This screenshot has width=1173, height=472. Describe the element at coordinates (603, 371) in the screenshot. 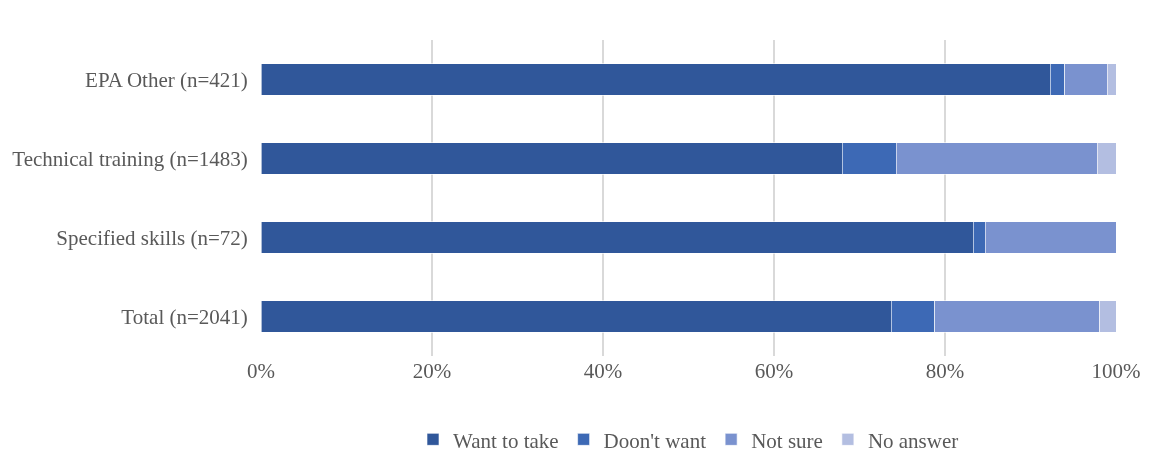

I see `x-tick-label: 40%` at that location.